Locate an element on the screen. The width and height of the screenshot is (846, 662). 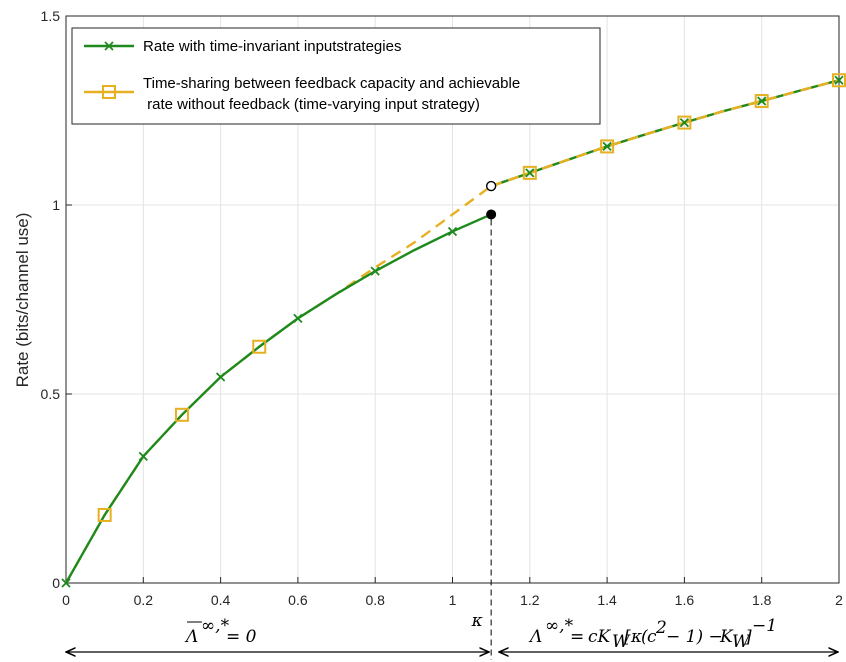
svg-text: c is located at coordinates (652, 637).